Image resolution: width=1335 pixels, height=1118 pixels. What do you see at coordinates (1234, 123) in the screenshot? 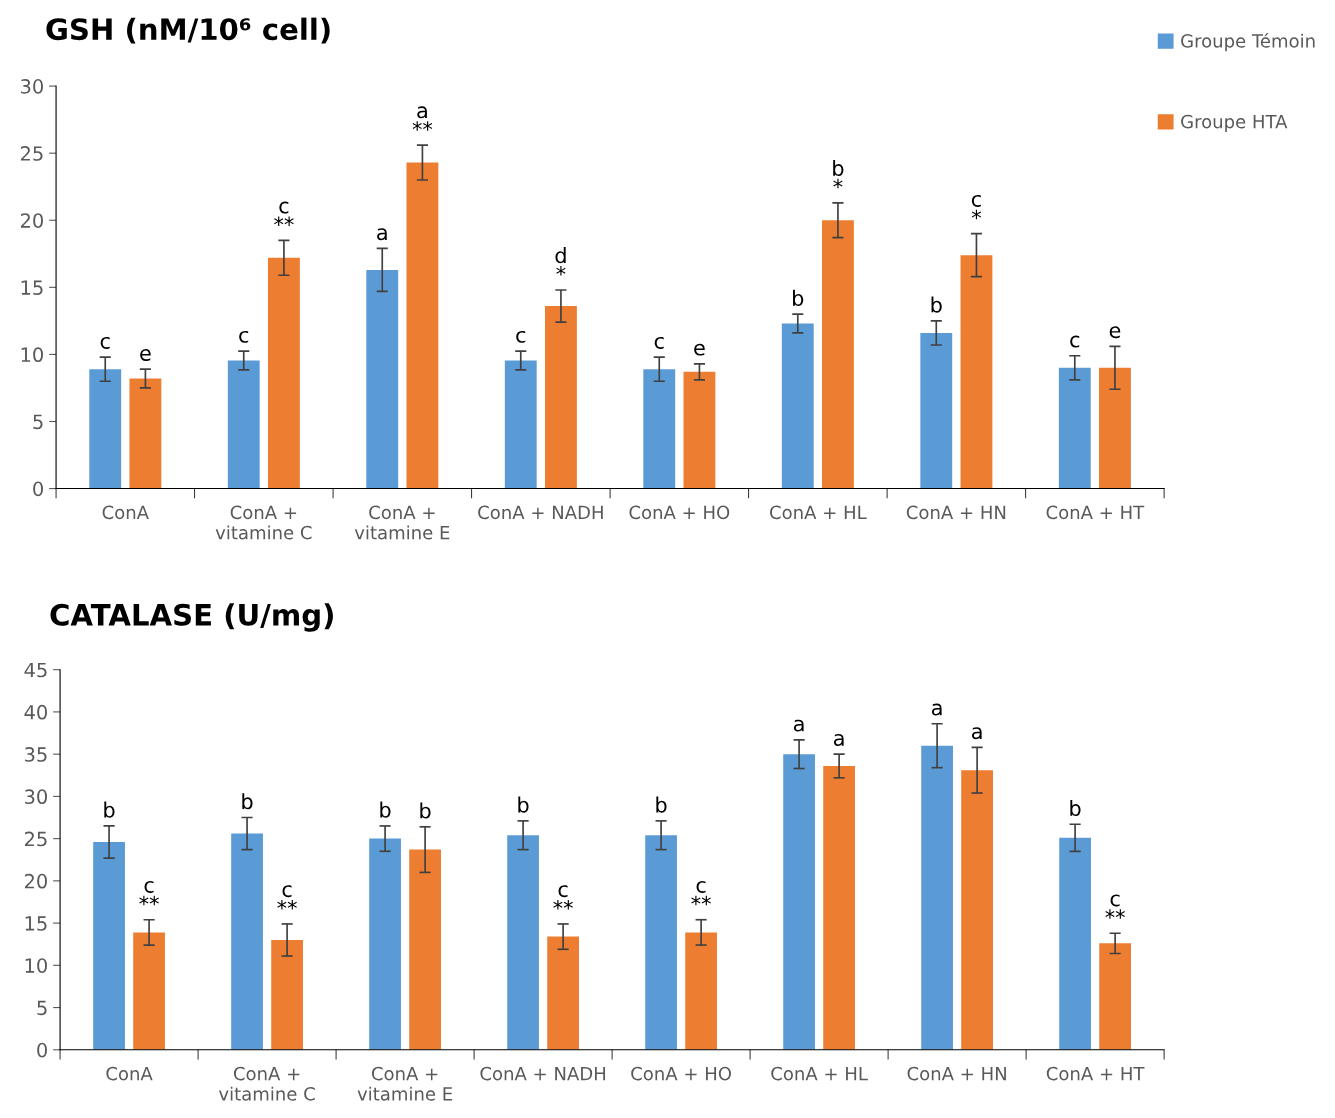
I see `legend-label: Groupe HTA` at bounding box center [1234, 123].